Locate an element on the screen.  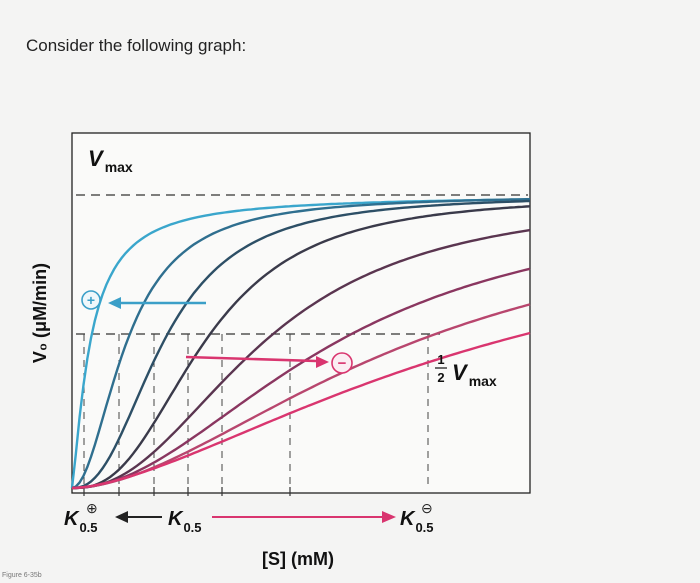
k-activator-sup-icon: ⊕ is located at coordinates (92, 508).